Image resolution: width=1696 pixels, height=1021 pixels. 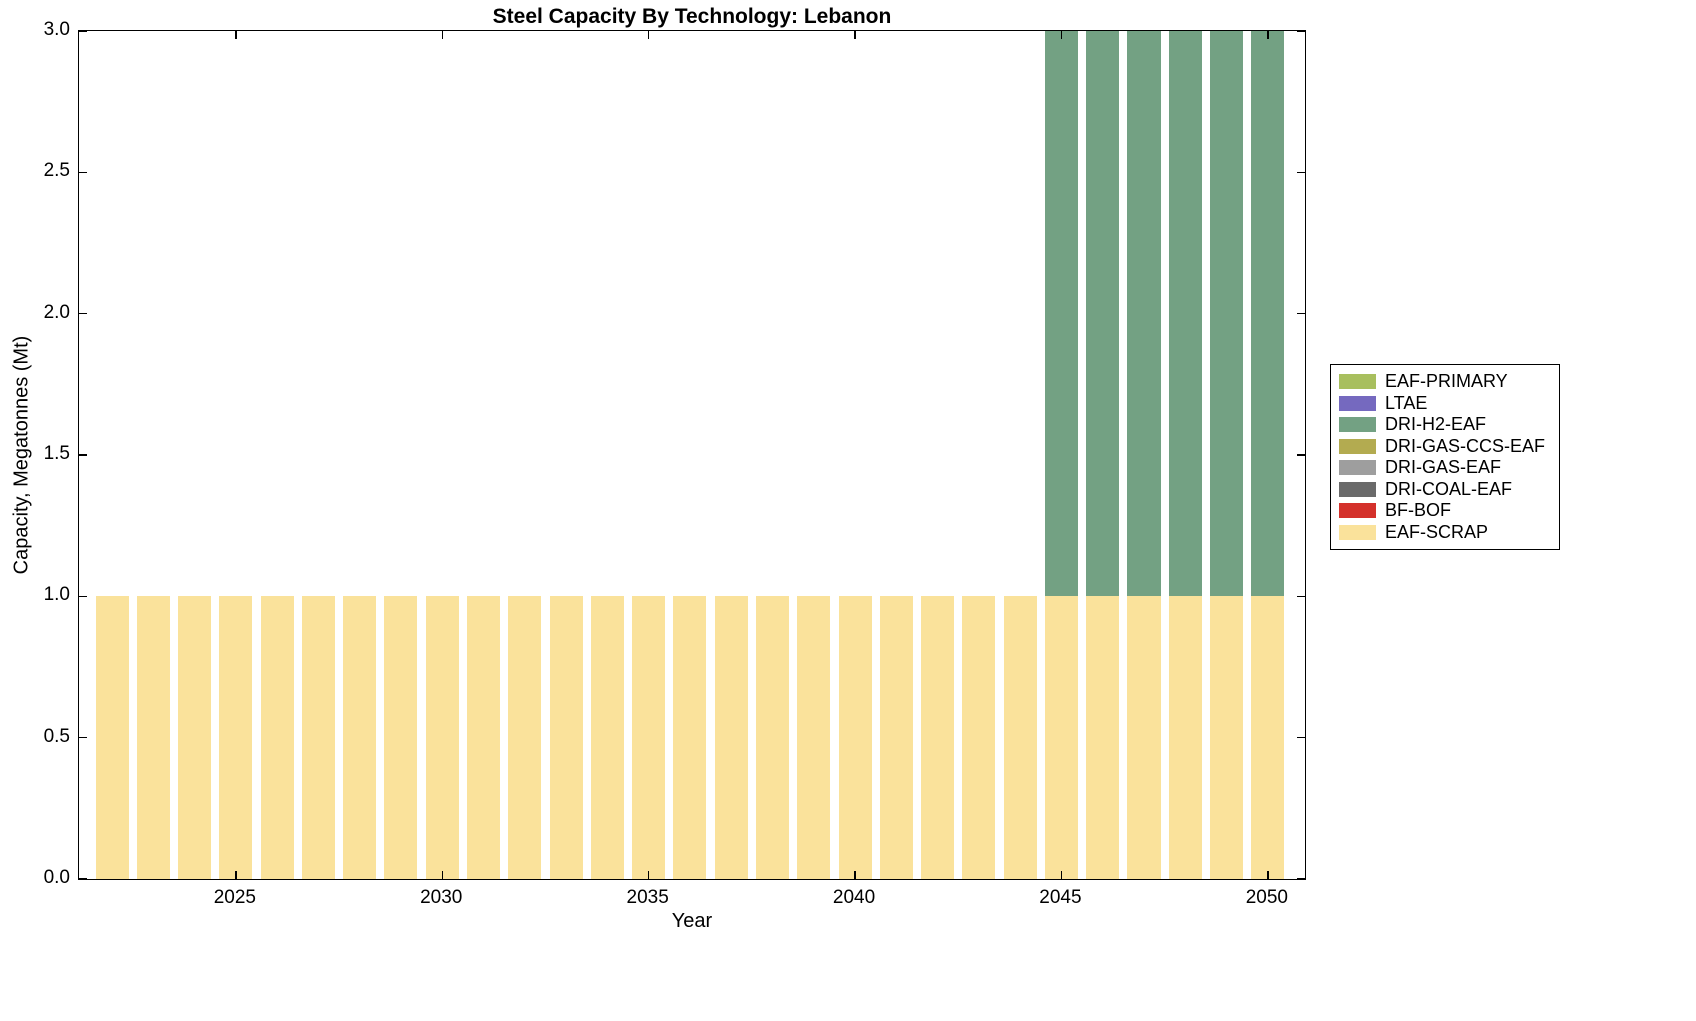 What do you see at coordinates (56, 29) in the screenshot?
I see `y-tick-label: 3.0` at bounding box center [56, 29].